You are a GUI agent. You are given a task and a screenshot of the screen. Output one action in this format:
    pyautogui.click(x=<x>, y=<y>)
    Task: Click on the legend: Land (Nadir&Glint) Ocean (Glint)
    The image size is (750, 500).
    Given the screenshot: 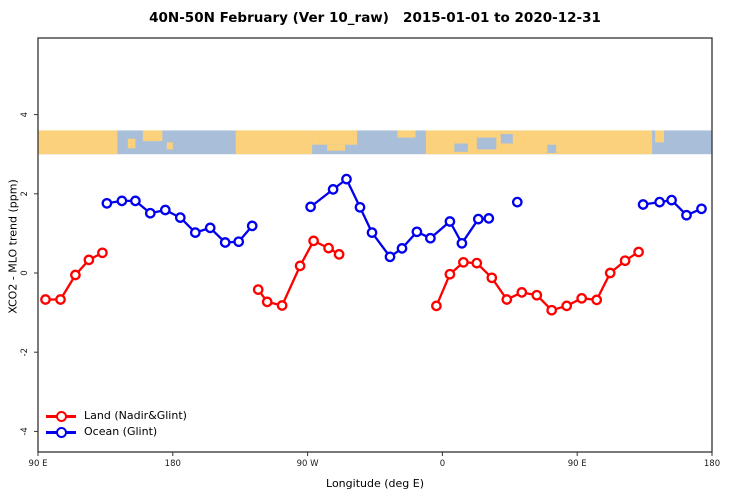 What is the action you would take?
    pyautogui.click(x=116, y=424)
    